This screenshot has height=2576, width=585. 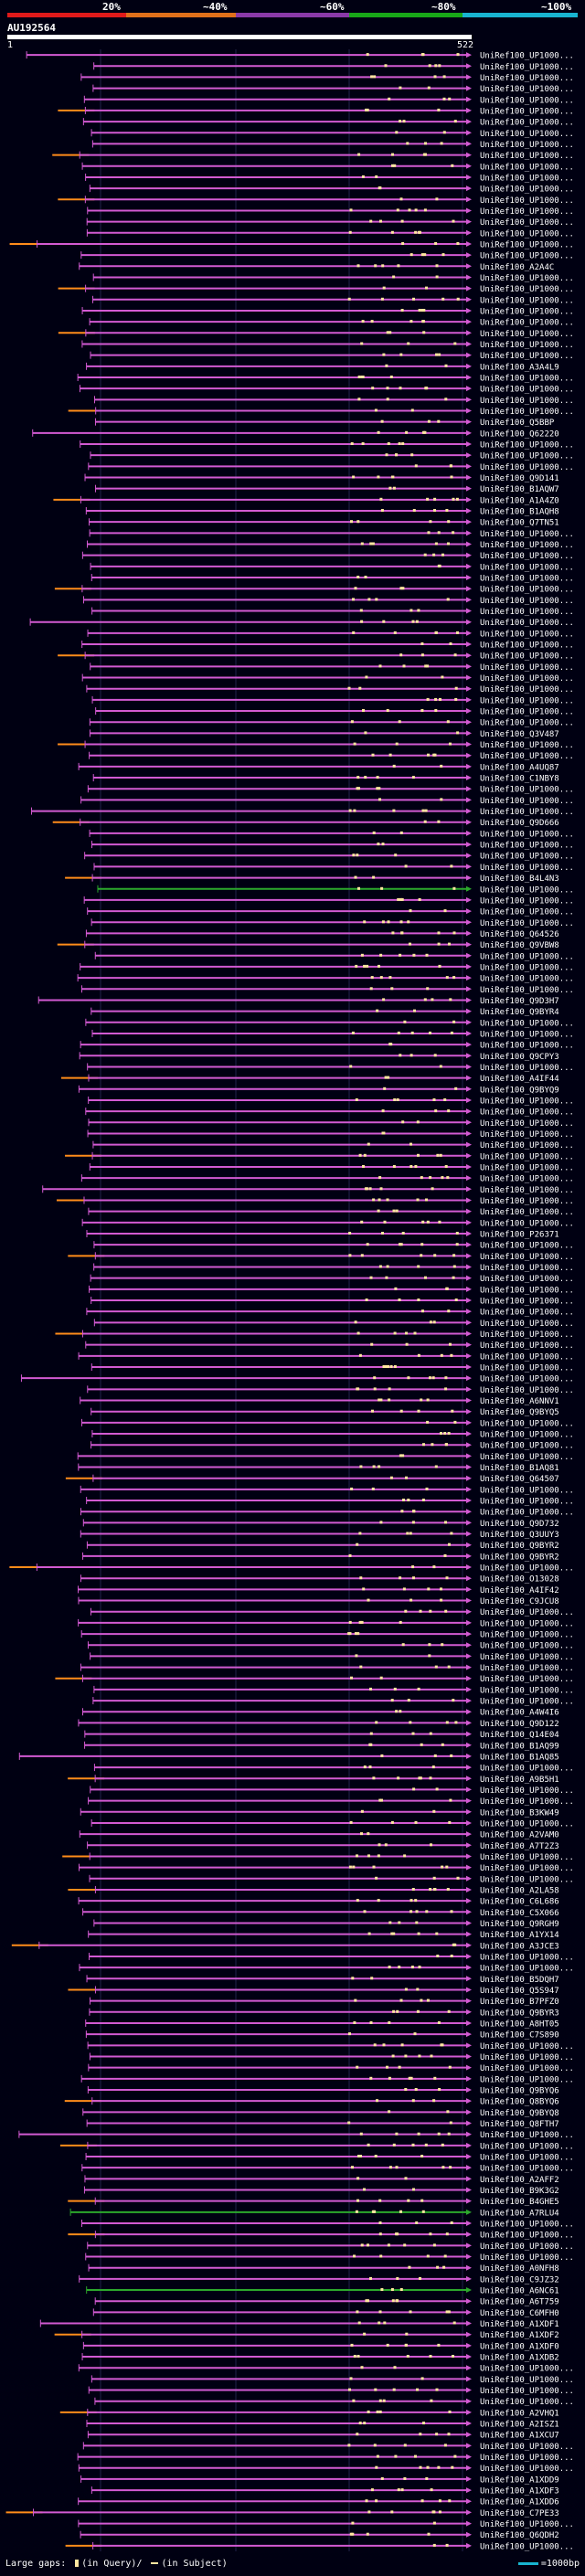 What do you see at coordinates (519, 2358) in the screenshot?
I see `hit-label: UniRef100_A1XDB2` at bounding box center [519, 2358].